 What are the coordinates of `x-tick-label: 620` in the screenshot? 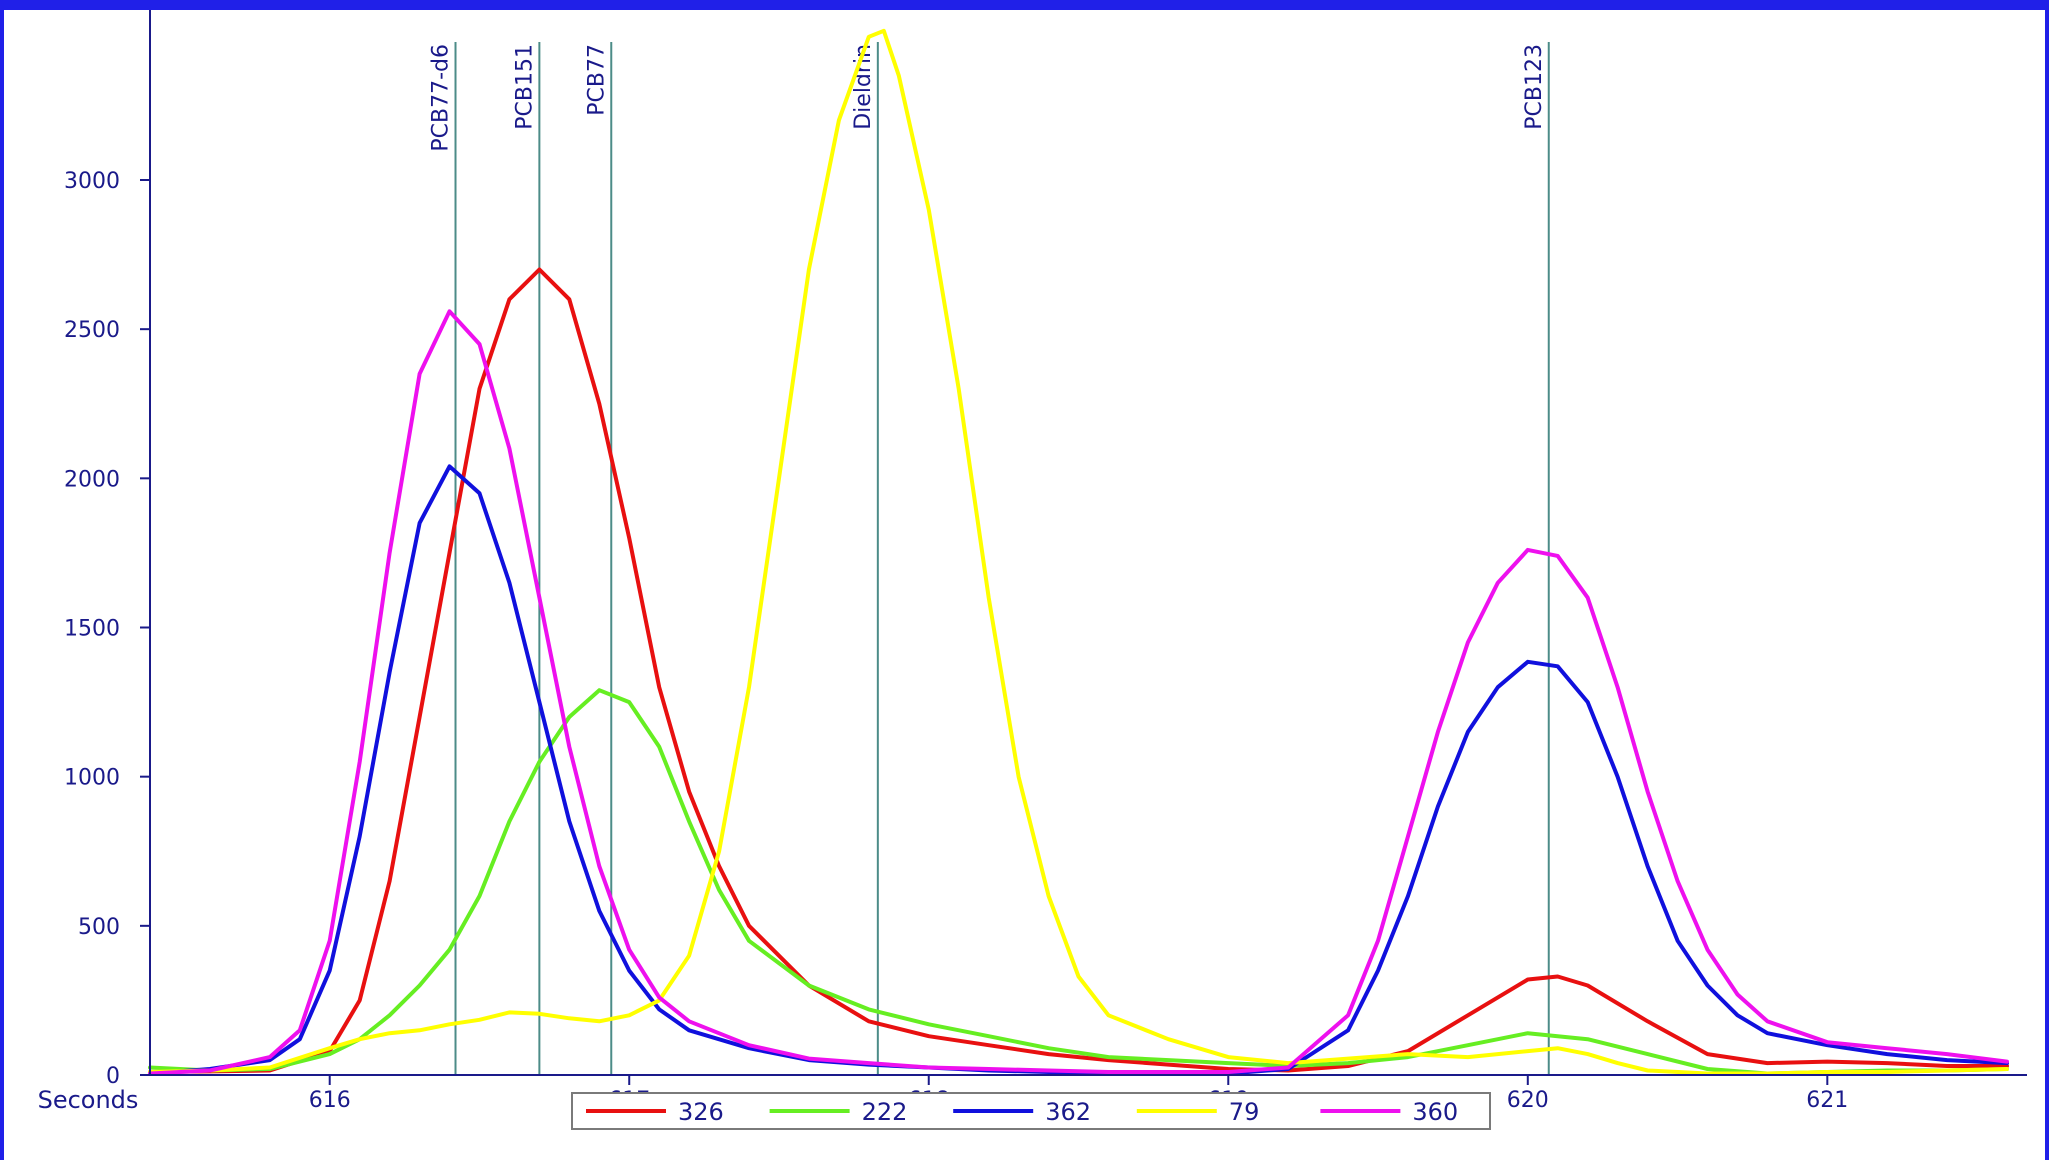 It's located at (1528, 1100).